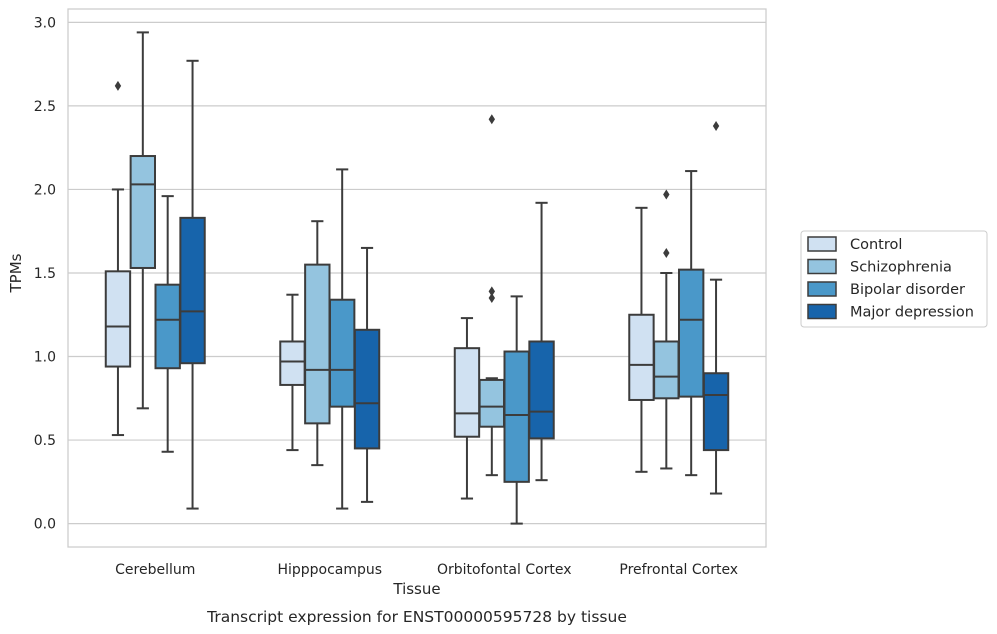  What do you see at coordinates (901, 268) in the screenshot?
I see `legend-label: Schizophrenia` at bounding box center [901, 268].